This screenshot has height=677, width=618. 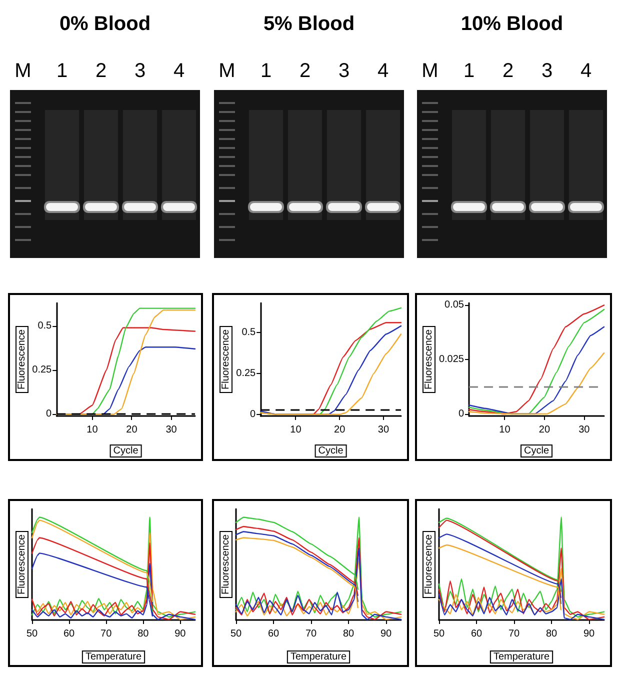 What do you see at coordinates (105, 24) in the screenshot?
I see `chart-title: 0% Blood` at bounding box center [105, 24].